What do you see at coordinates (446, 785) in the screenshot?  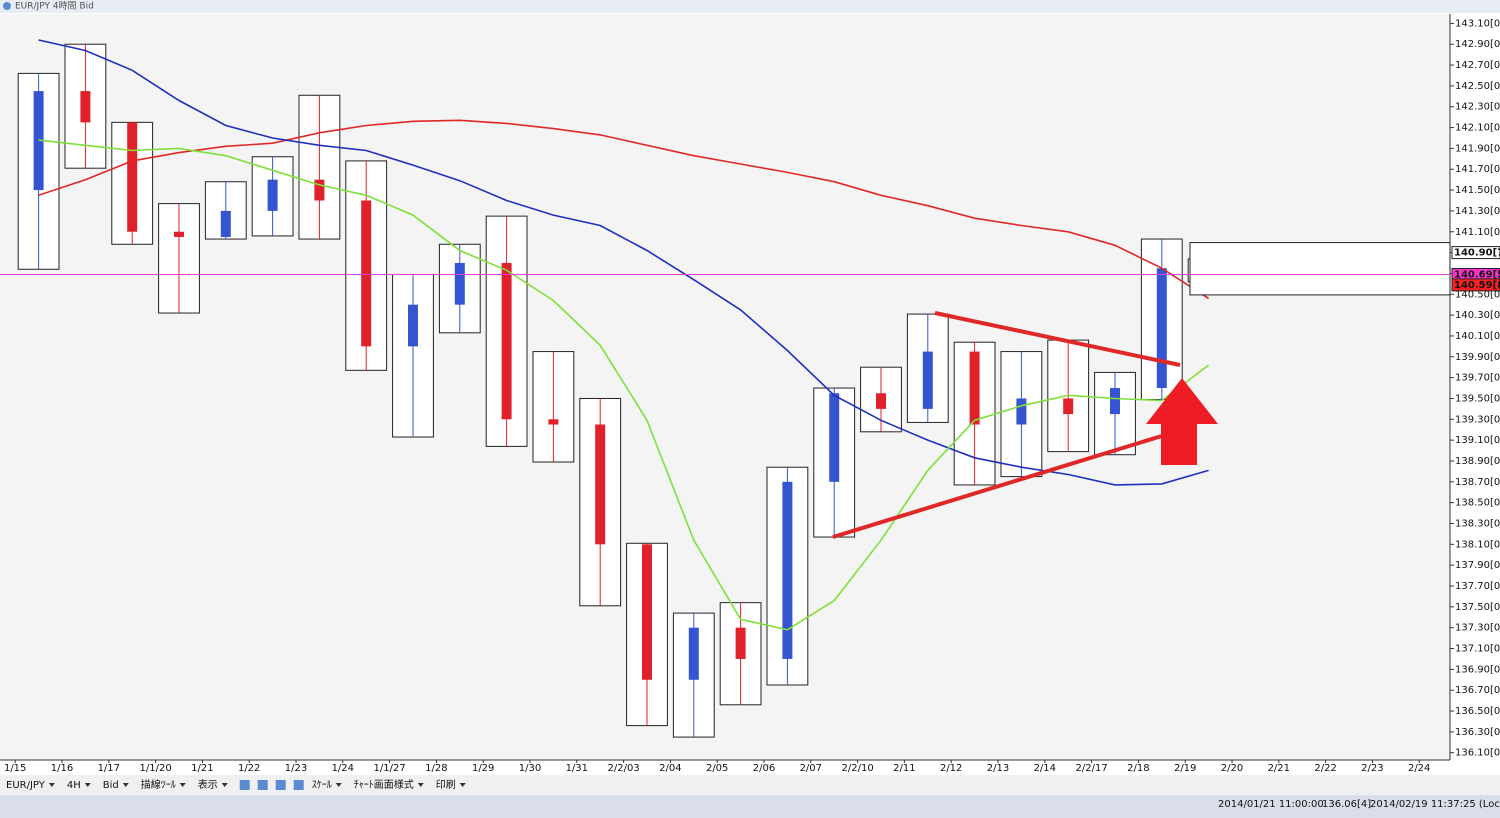 I see `toolbar-button: 印刷` at bounding box center [446, 785].